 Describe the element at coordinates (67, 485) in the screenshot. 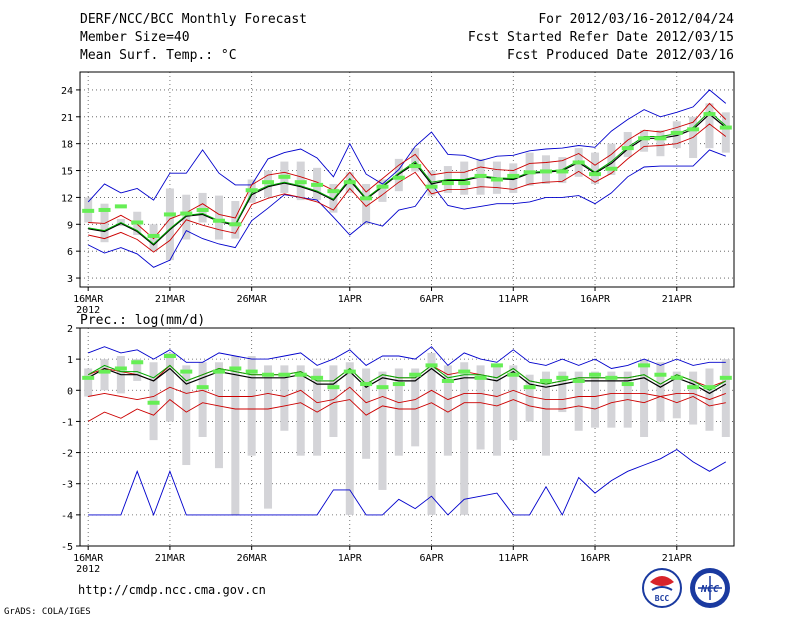

I see `y-tick-label: -3` at that location.